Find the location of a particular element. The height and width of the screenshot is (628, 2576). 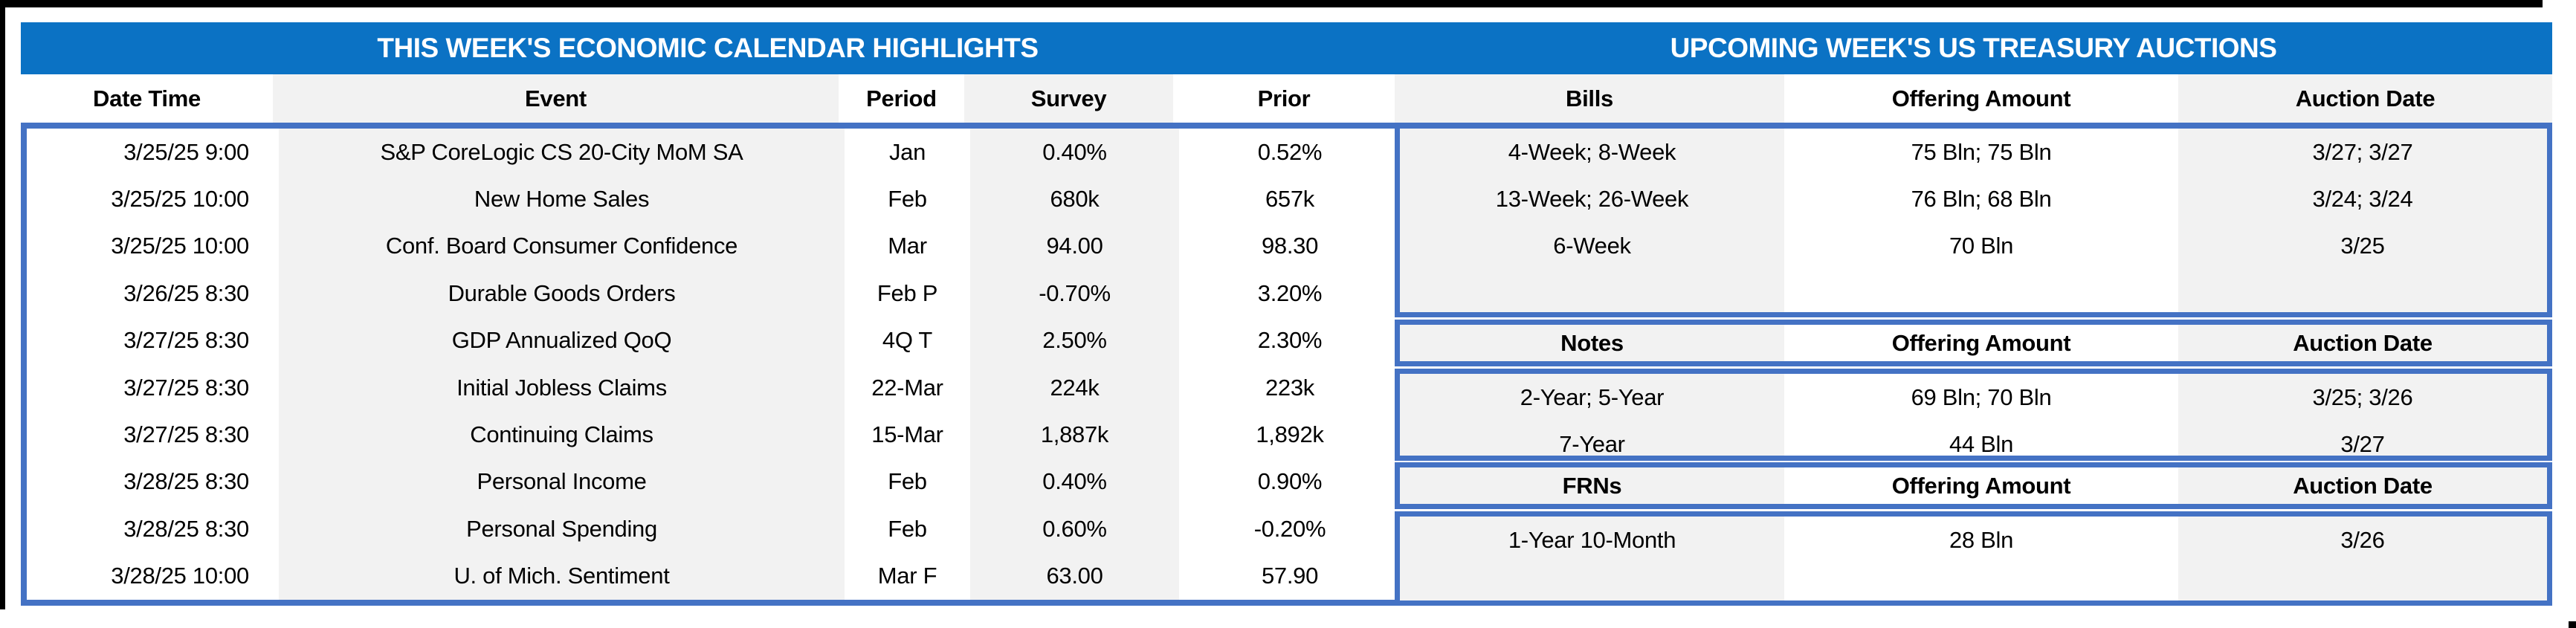

cell-auction-date: 3/27; 3/27 is located at coordinates (2362, 151).